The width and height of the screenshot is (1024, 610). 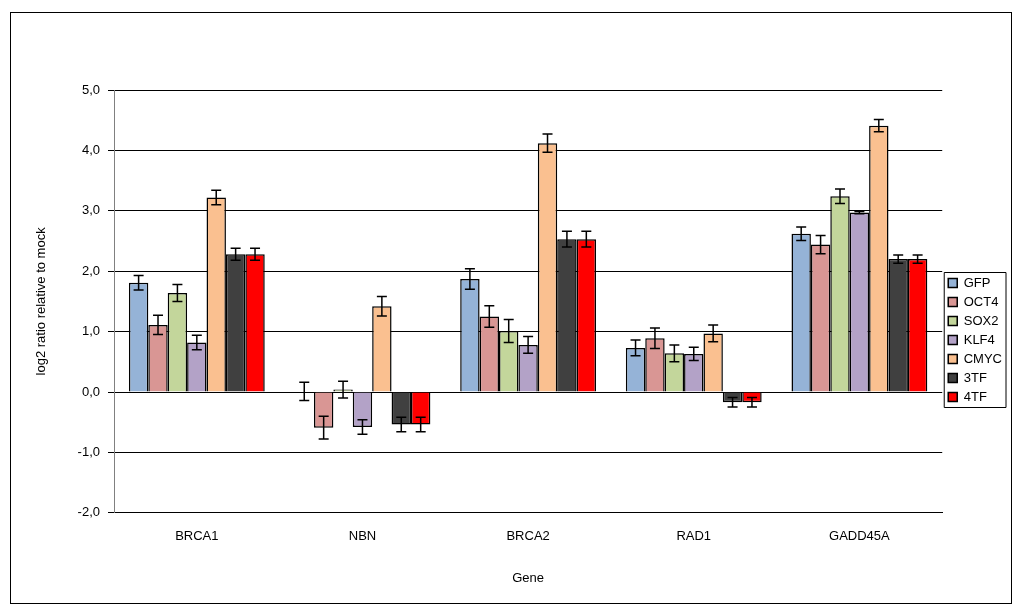 What do you see at coordinates (88, 512) in the screenshot?
I see `y-tick-label: -2,0` at bounding box center [88, 512].